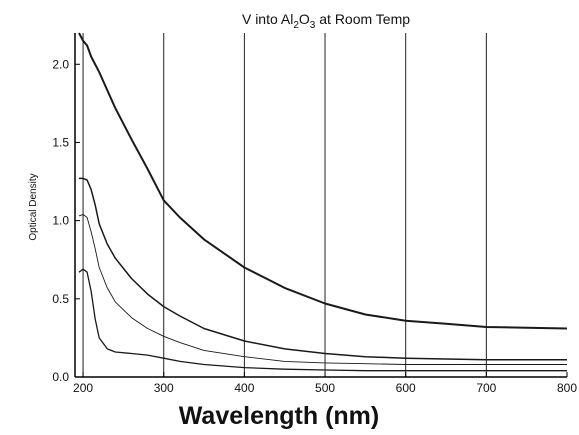 Image resolution: width=579 pixels, height=435 pixels. I want to click on x-tick-label: 300, so click(164, 388).